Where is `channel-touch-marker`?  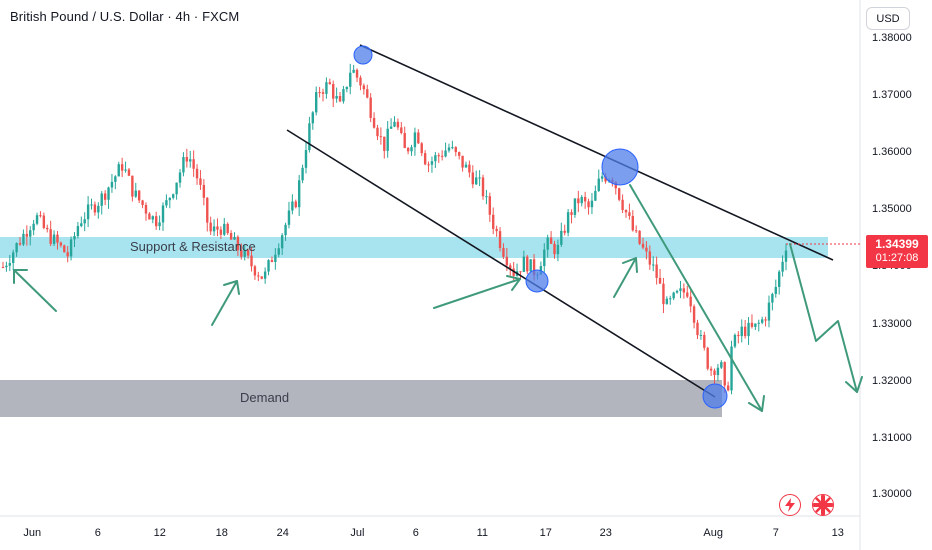
channel-touch-marker is located at coordinates (537, 281).